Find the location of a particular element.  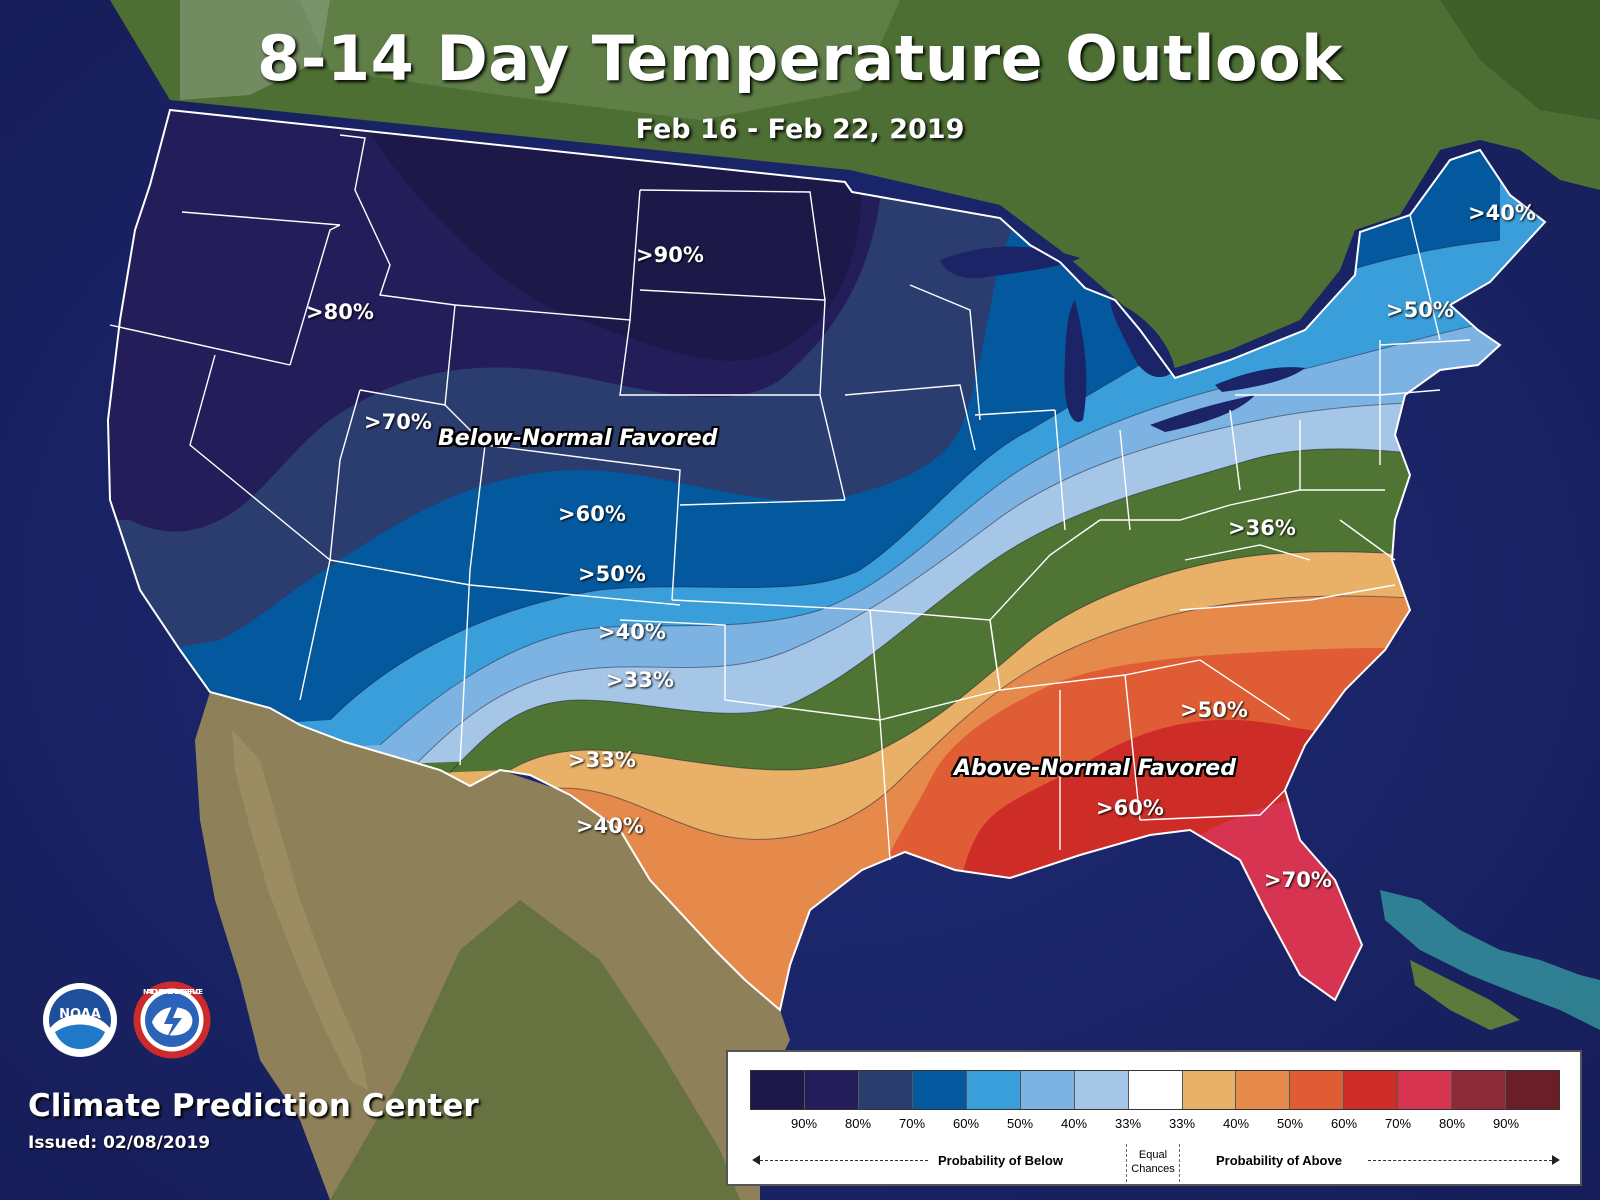

noaa-logo: NOAA is located at coordinates (80, 1020).